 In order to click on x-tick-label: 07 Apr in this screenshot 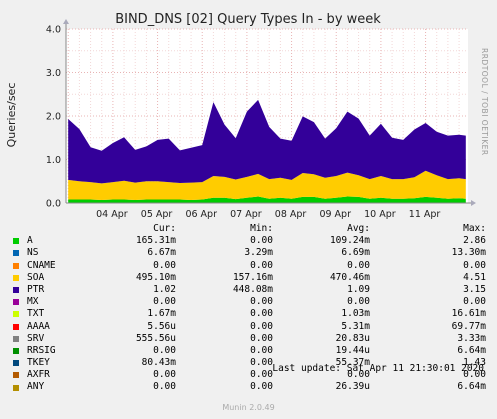, I will do `click(246, 214)`.